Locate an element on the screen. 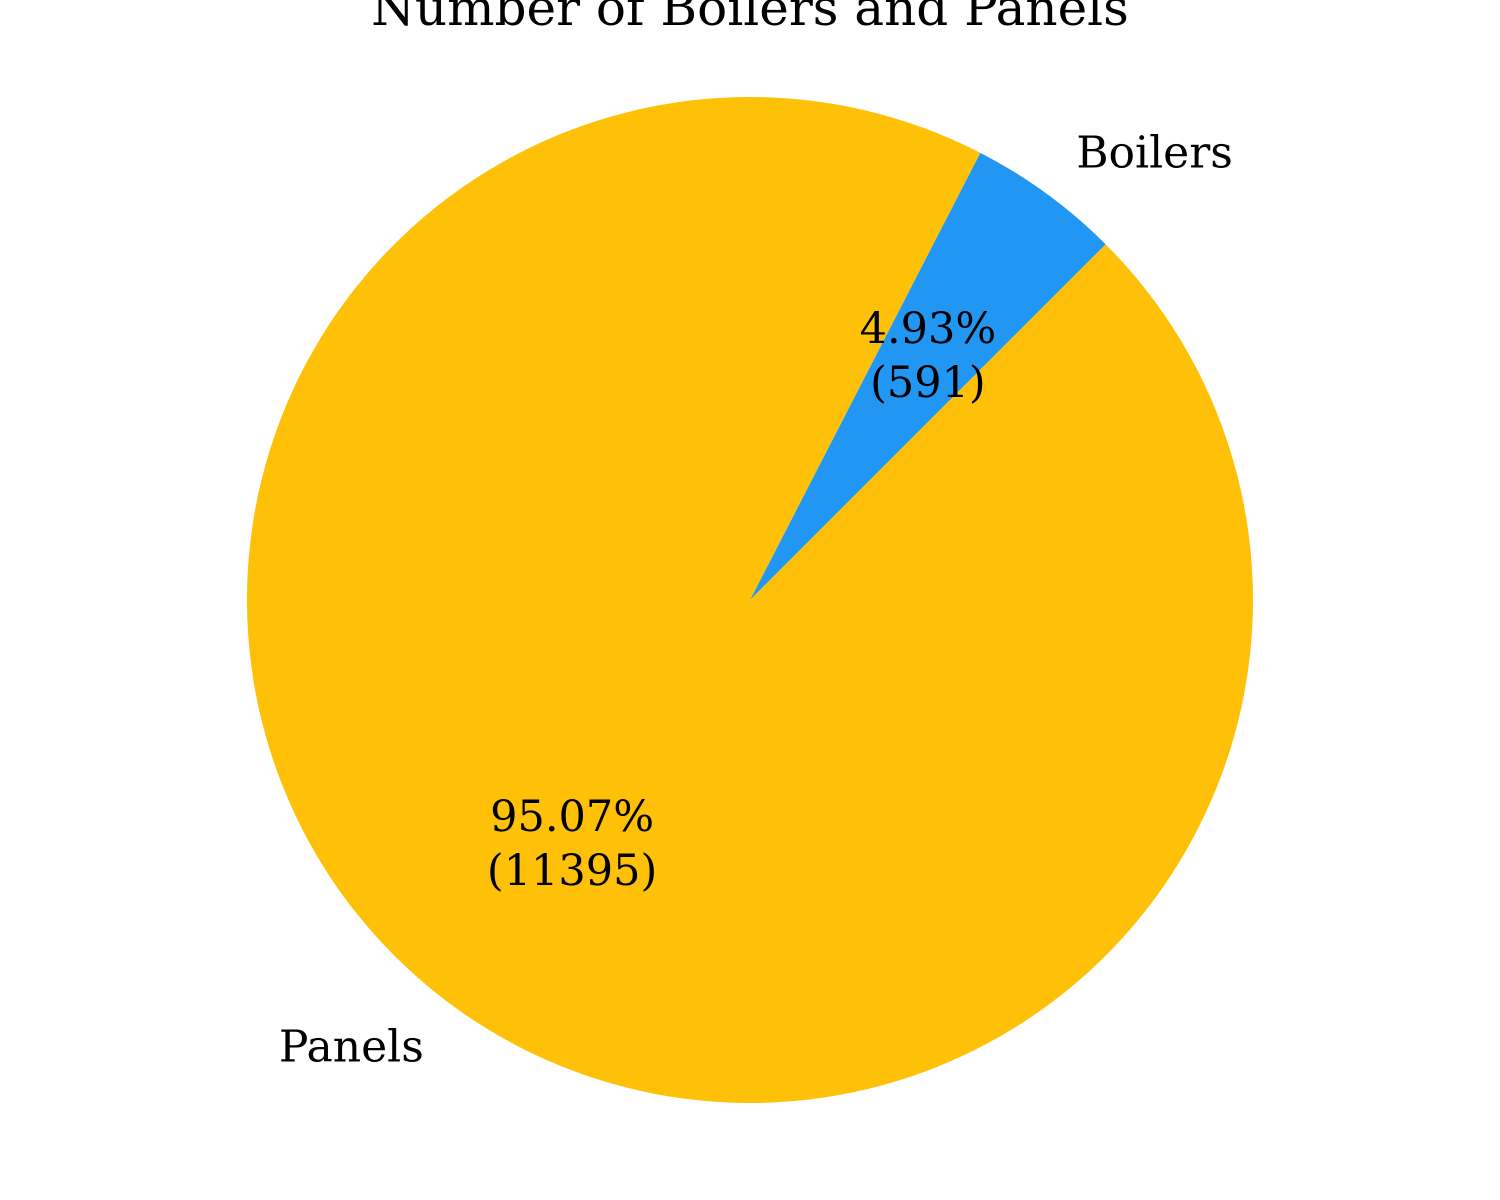  slice-count-panels: (11395) is located at coordinates (572, 871).